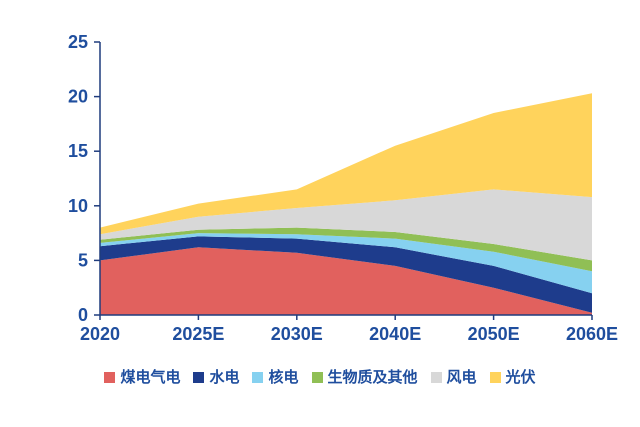 This screenshot has width=640, height=427. What do you see at coordinates (78, 42) in the screenshot?
I see `y-tick-label: 25` at bounding box center [78, 42].